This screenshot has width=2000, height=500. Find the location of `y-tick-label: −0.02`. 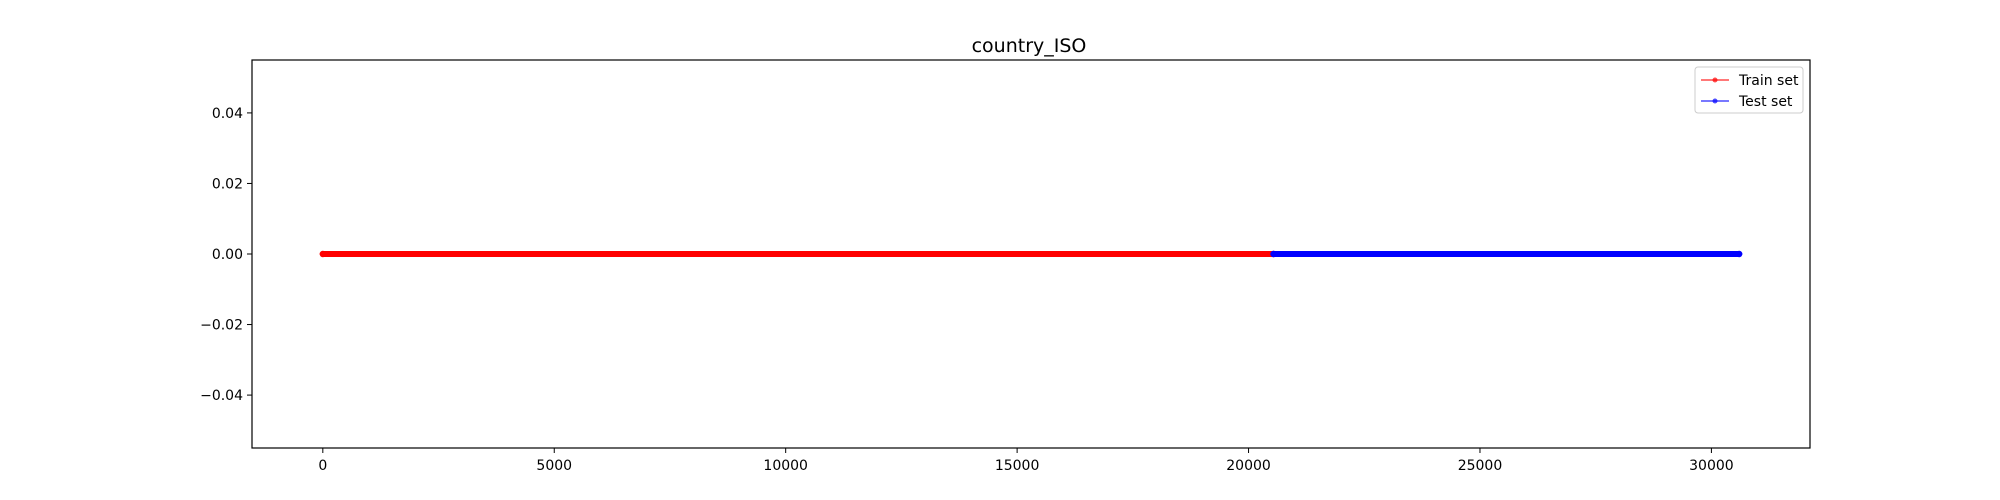

y-tick-label: −0.02 is located at coordinates (221, 326).